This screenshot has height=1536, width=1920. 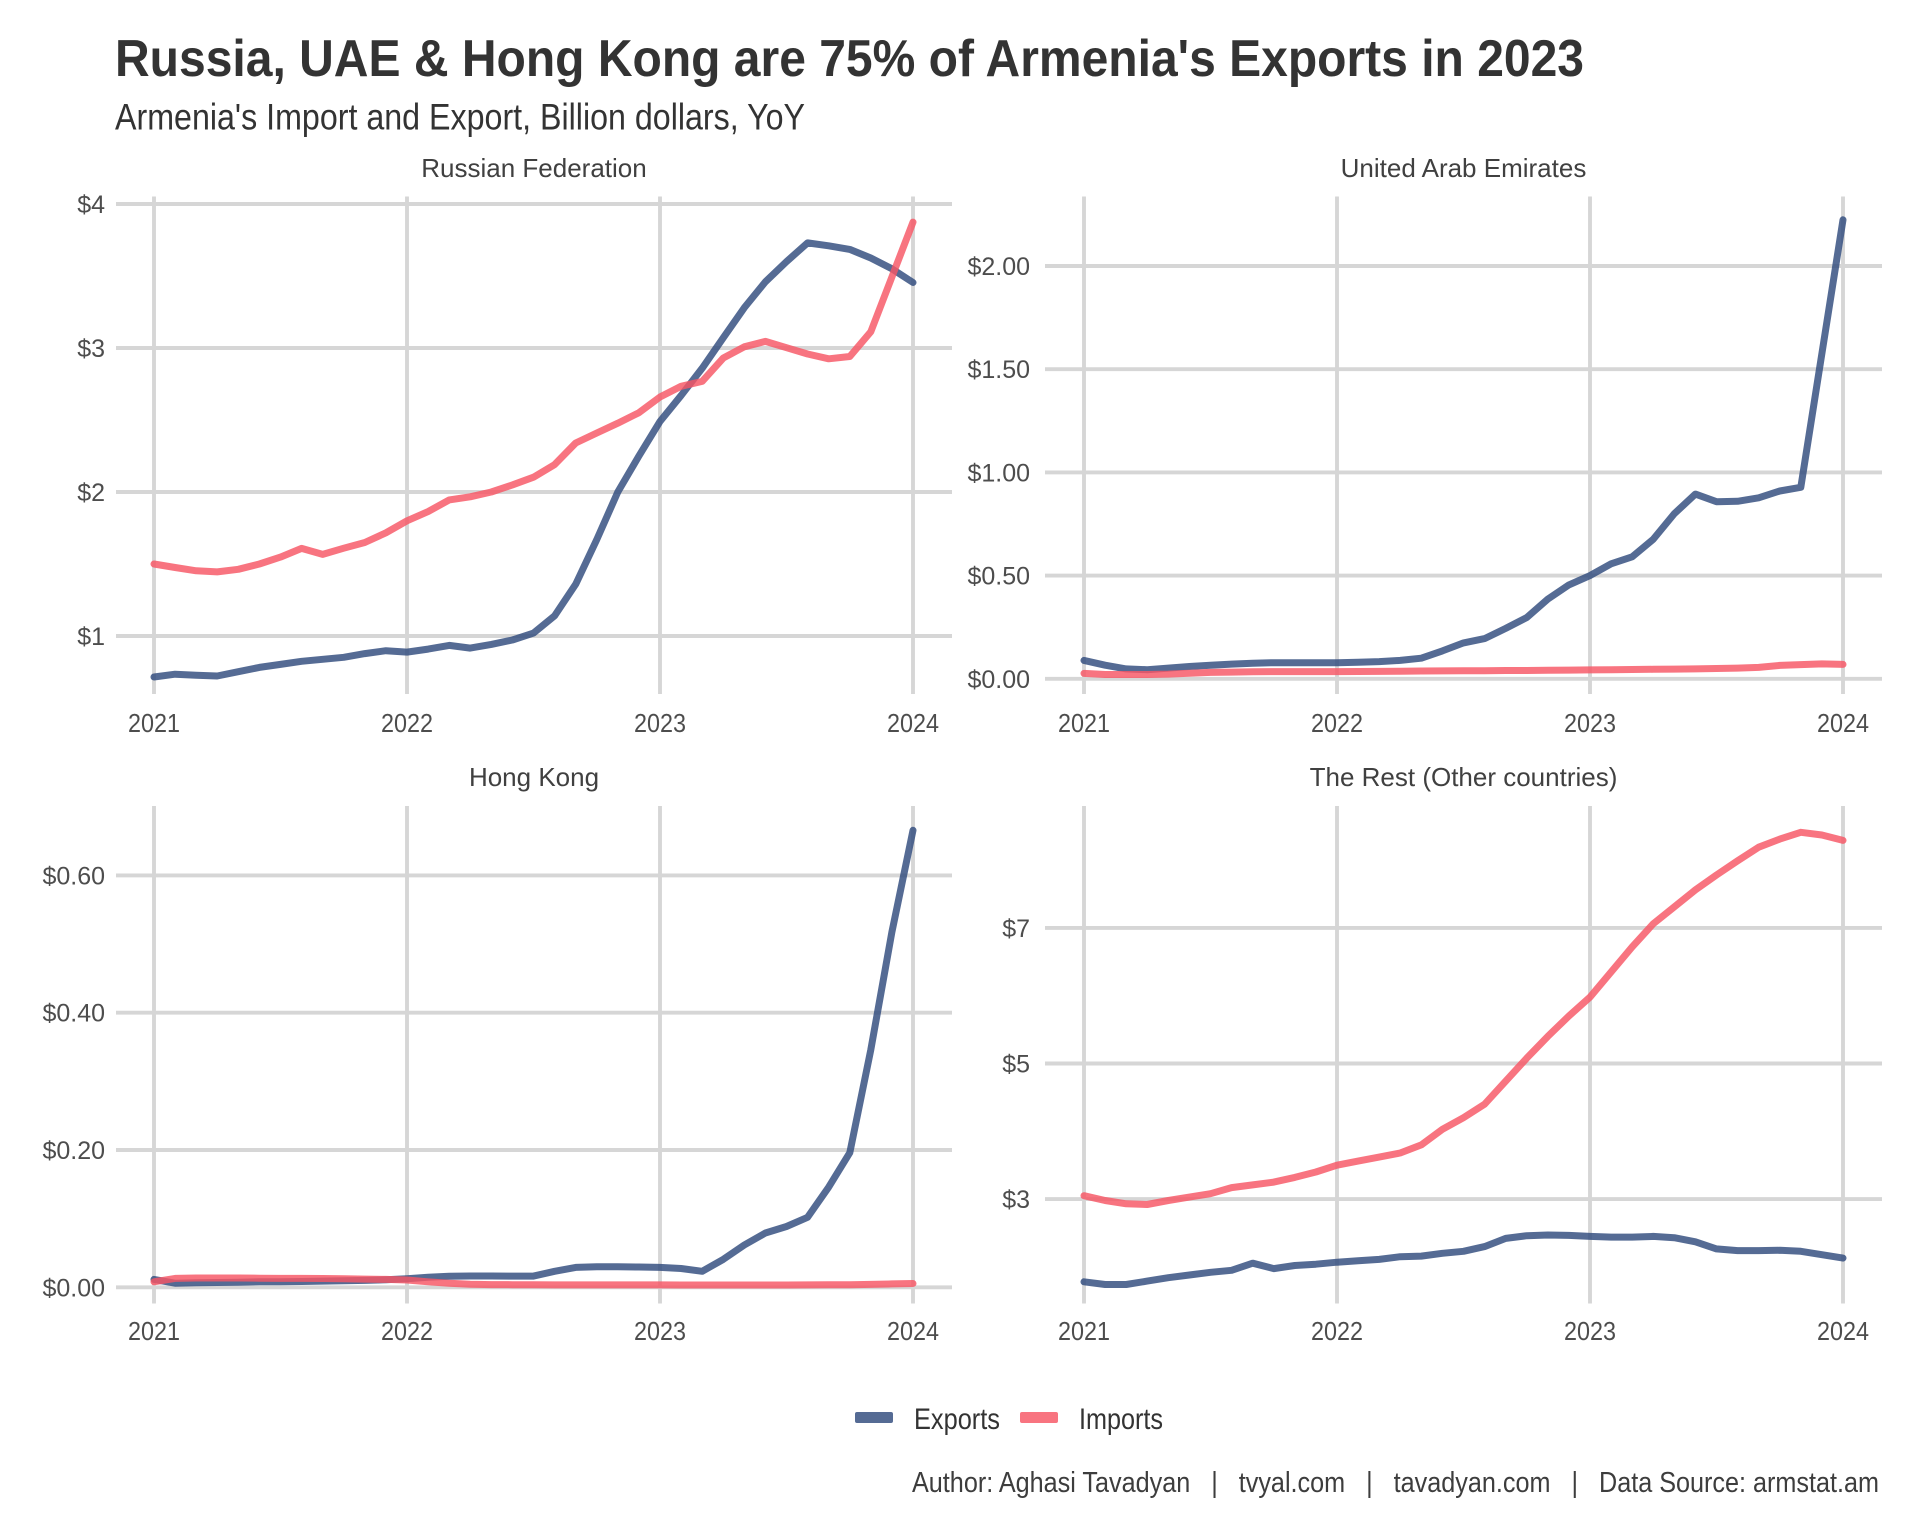 What do you see at coordinates (1016, 1065) in the screenshot?
I see `svg-text: $5` at bounding box center [1016, 1065].